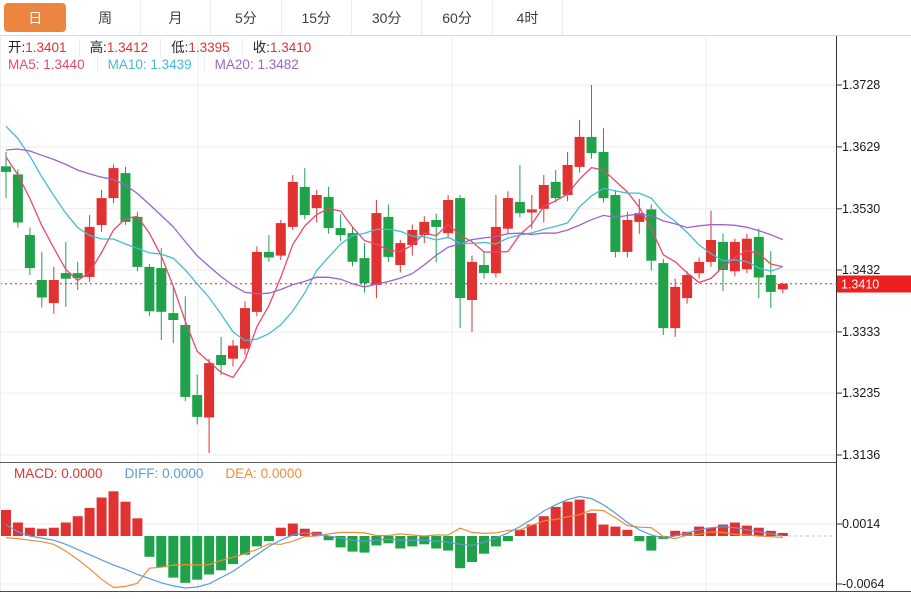 The image size is (911, 599). I want to click on tab-15min: 15分, so click(316, 17).